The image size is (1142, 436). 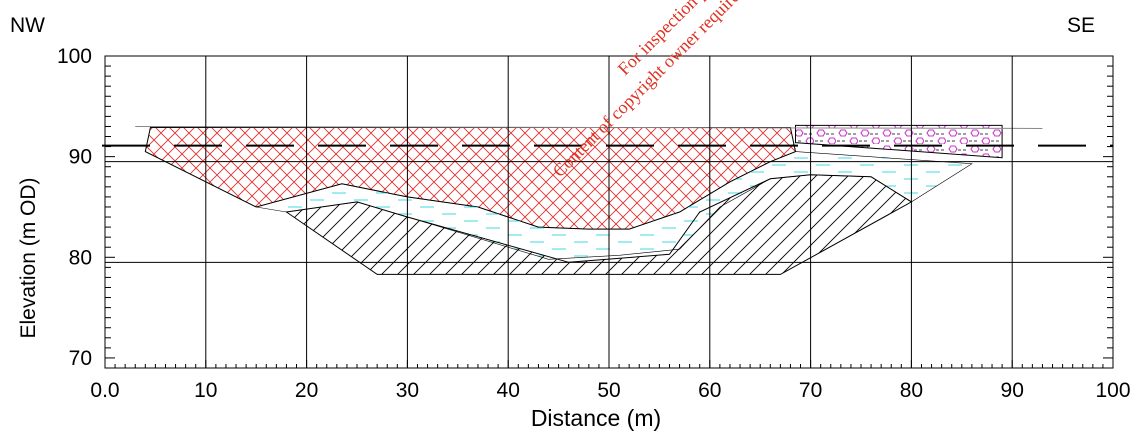 What do you see at coordinates (911, 390) in the screenshot?
I see `x-tick-label: 80` at bounding box center [911, 390].